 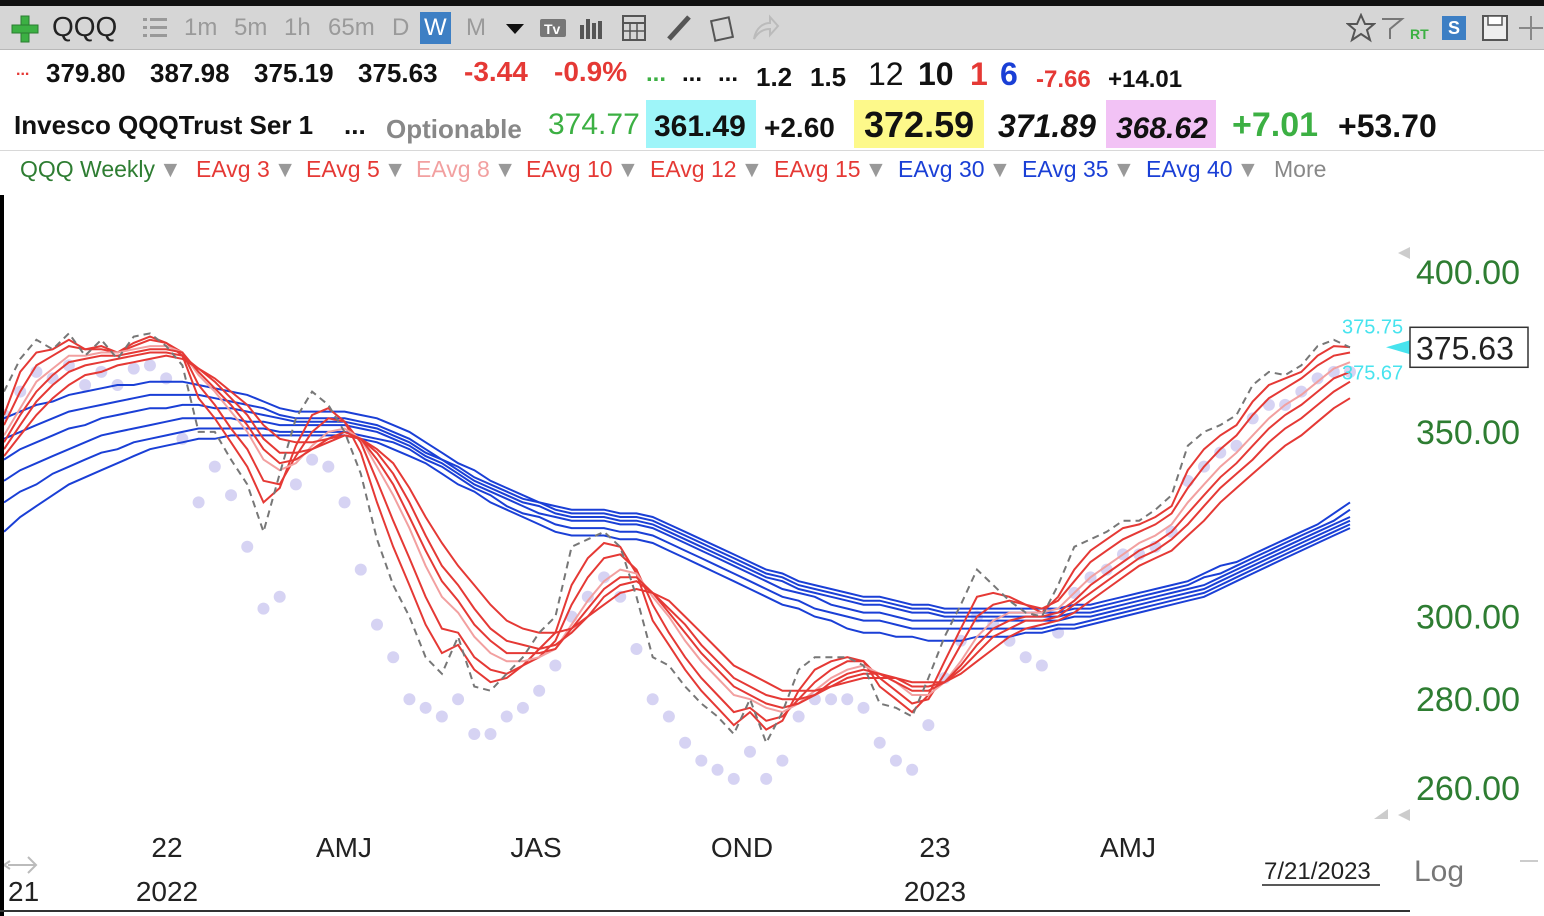 What do you see at coordinates (830, 169) in the screenshot?
I see `study-eavg-15: EAvg 15 ▼` at bounding box center [830, 169].